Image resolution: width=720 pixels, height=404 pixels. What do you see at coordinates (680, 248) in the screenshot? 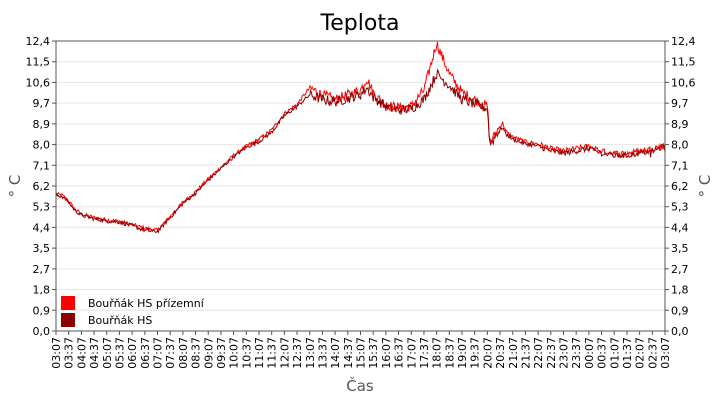
I see `y-tick-label-right: 3,5` at bounding box center [680, 248].